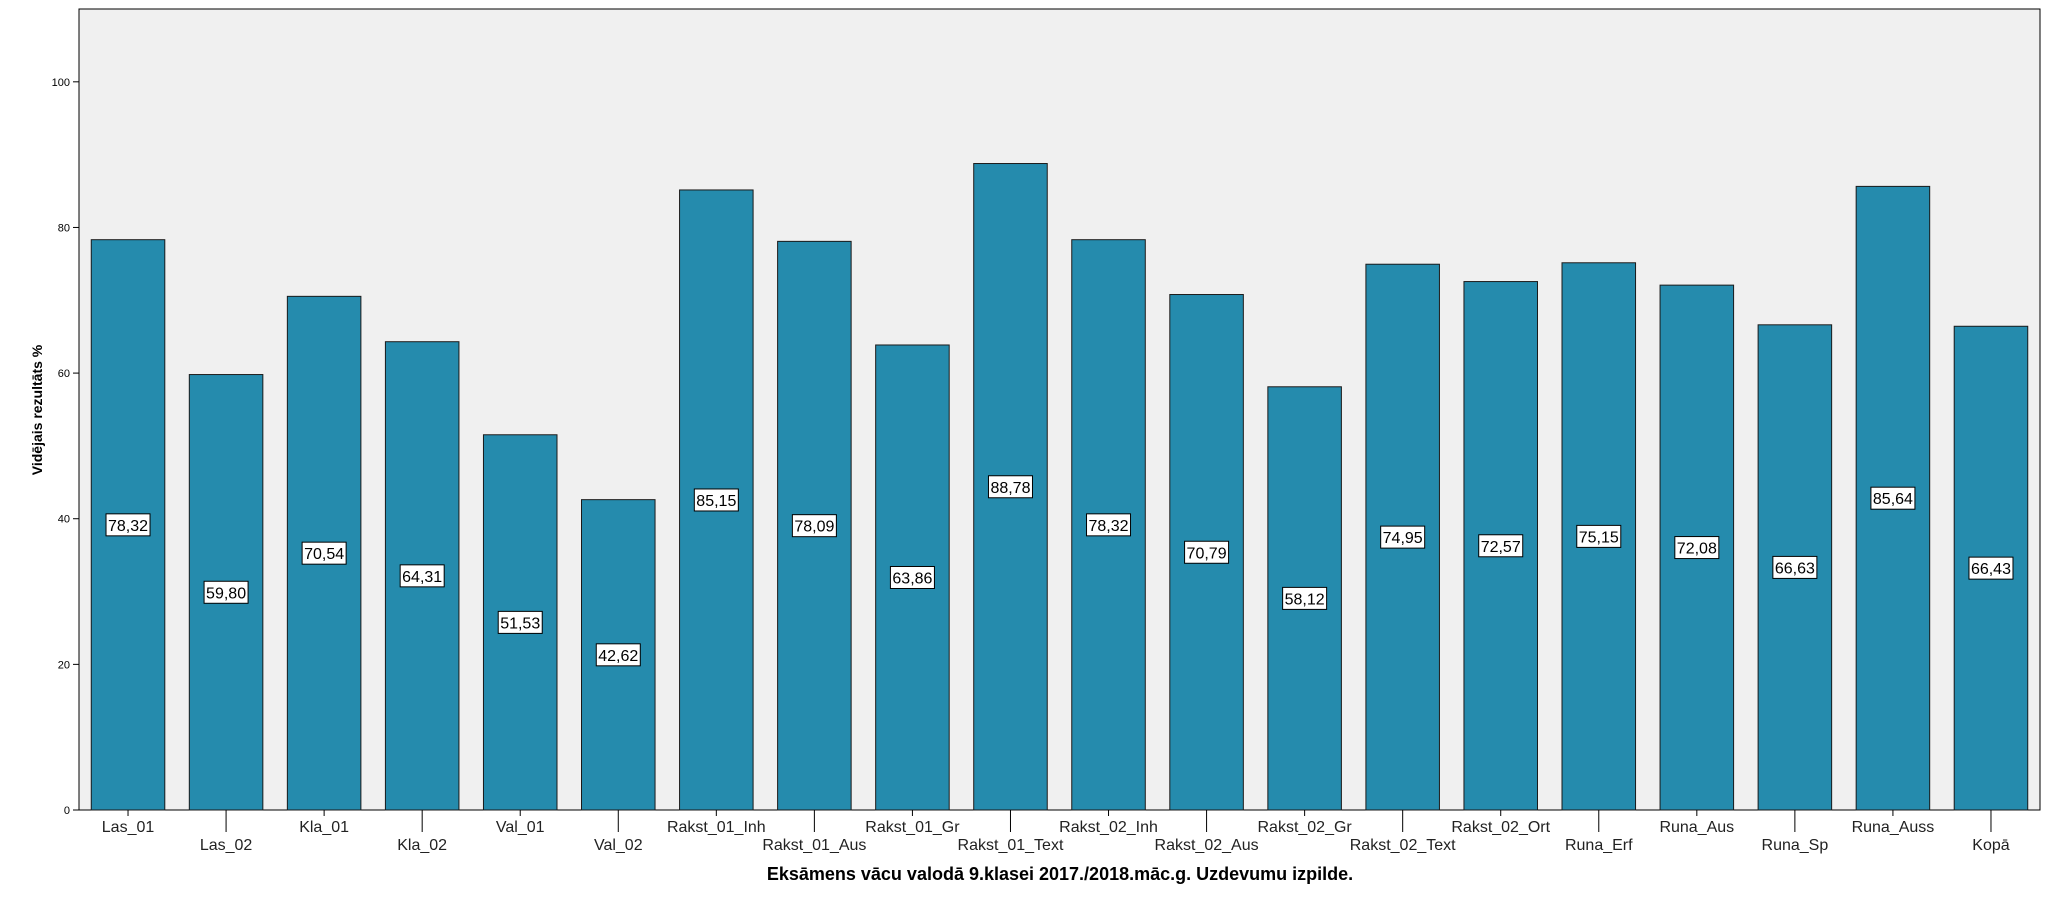 The width and height of the screenshot is (2057, 900). I want to click on category-label: Rakst_02_Inh, so click(1108, 827).